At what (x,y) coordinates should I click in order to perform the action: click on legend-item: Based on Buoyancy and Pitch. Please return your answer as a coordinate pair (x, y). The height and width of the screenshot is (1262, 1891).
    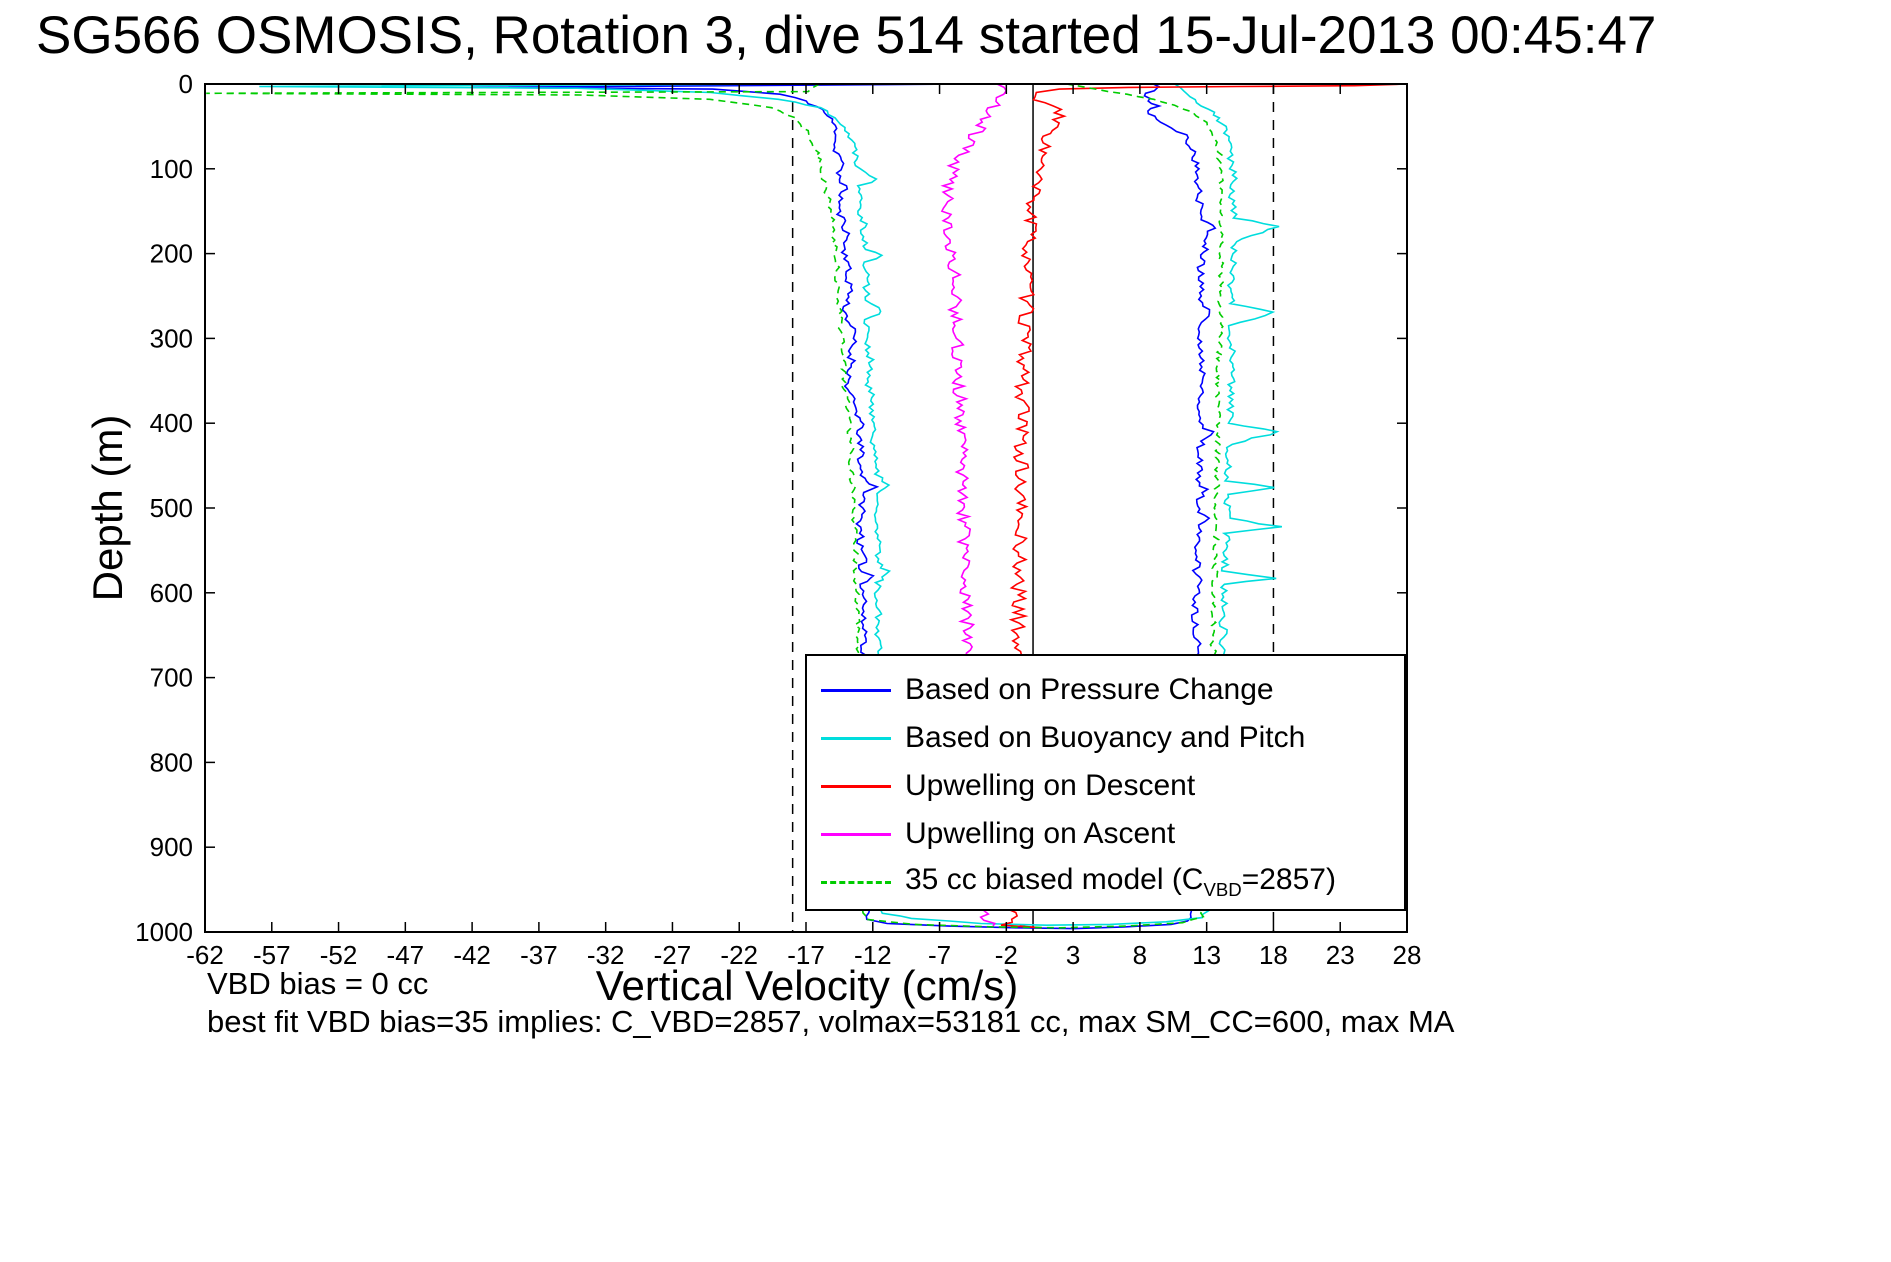
    Looking at the image, I should click on (1105, 738).